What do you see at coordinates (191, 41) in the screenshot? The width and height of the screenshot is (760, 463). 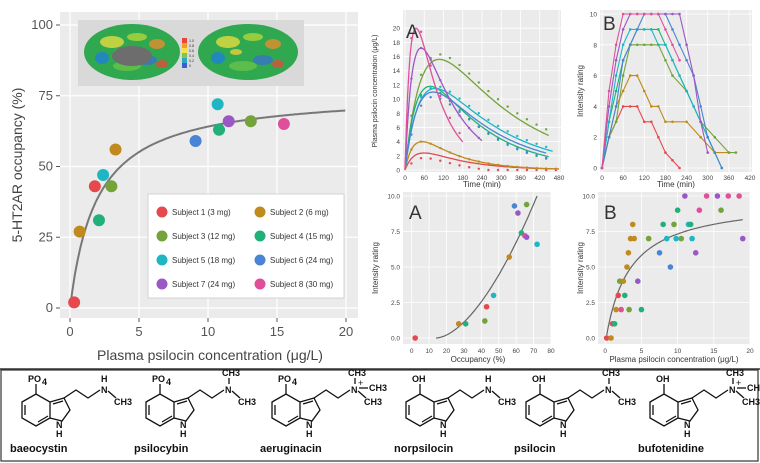 I see `brain-colorbar-tick: 1.0` at bounding box center [191, 41].